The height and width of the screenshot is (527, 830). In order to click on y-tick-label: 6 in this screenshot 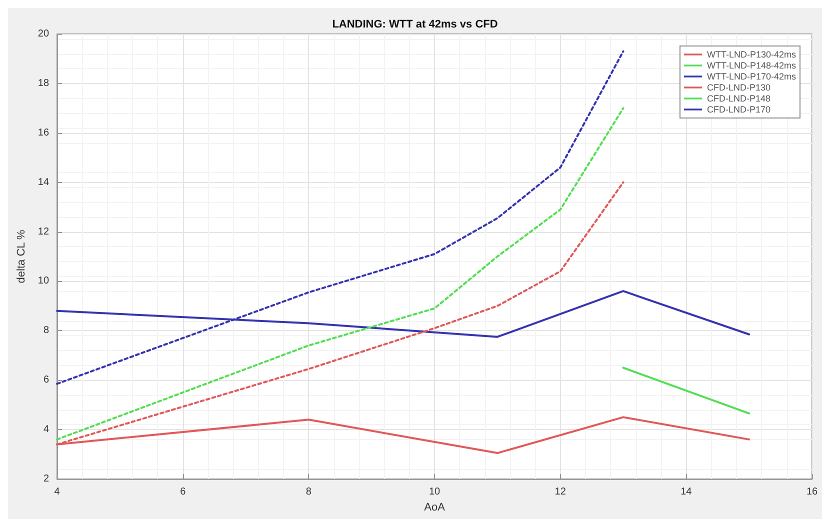, I will do `click(46, 380)`.